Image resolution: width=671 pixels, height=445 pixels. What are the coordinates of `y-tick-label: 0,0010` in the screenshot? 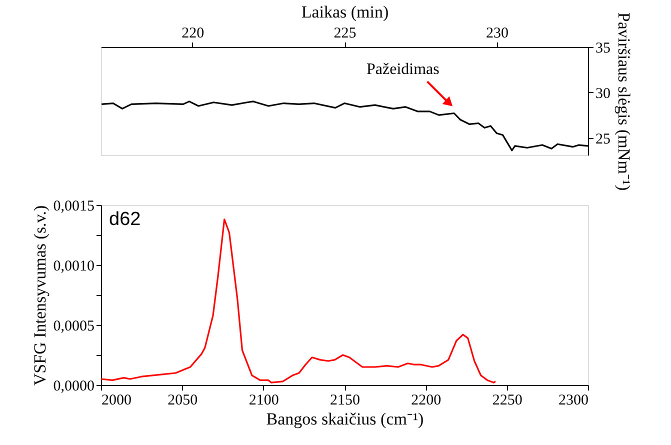 It's located at (73, 266).